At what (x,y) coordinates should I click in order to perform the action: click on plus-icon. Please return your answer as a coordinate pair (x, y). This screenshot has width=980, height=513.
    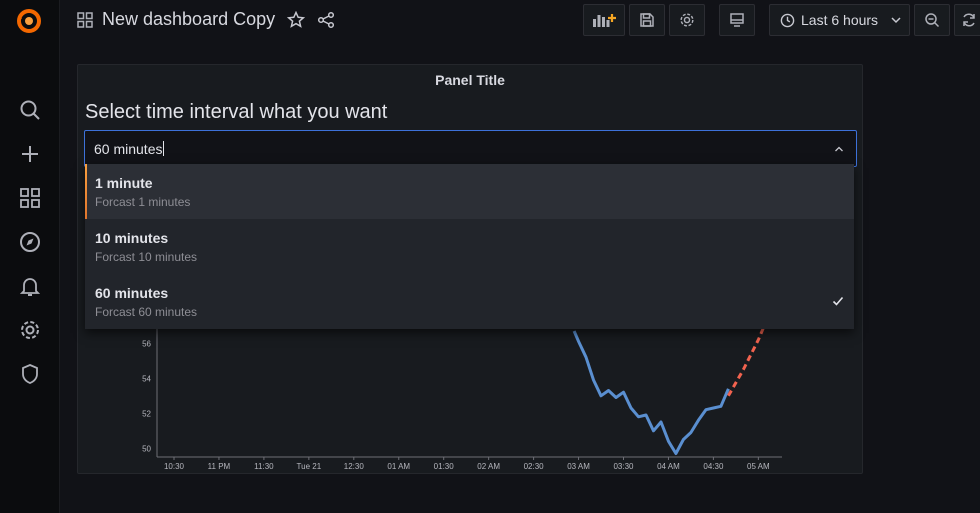
    Looking at the image, I should click on (30, 154).